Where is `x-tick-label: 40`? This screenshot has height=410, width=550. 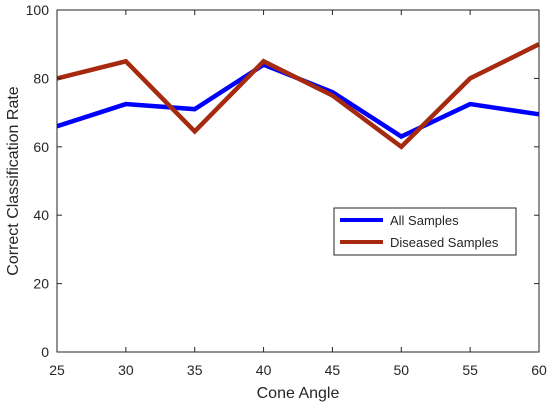 x-tick-label: 40 is located at coordinates (264, 370).